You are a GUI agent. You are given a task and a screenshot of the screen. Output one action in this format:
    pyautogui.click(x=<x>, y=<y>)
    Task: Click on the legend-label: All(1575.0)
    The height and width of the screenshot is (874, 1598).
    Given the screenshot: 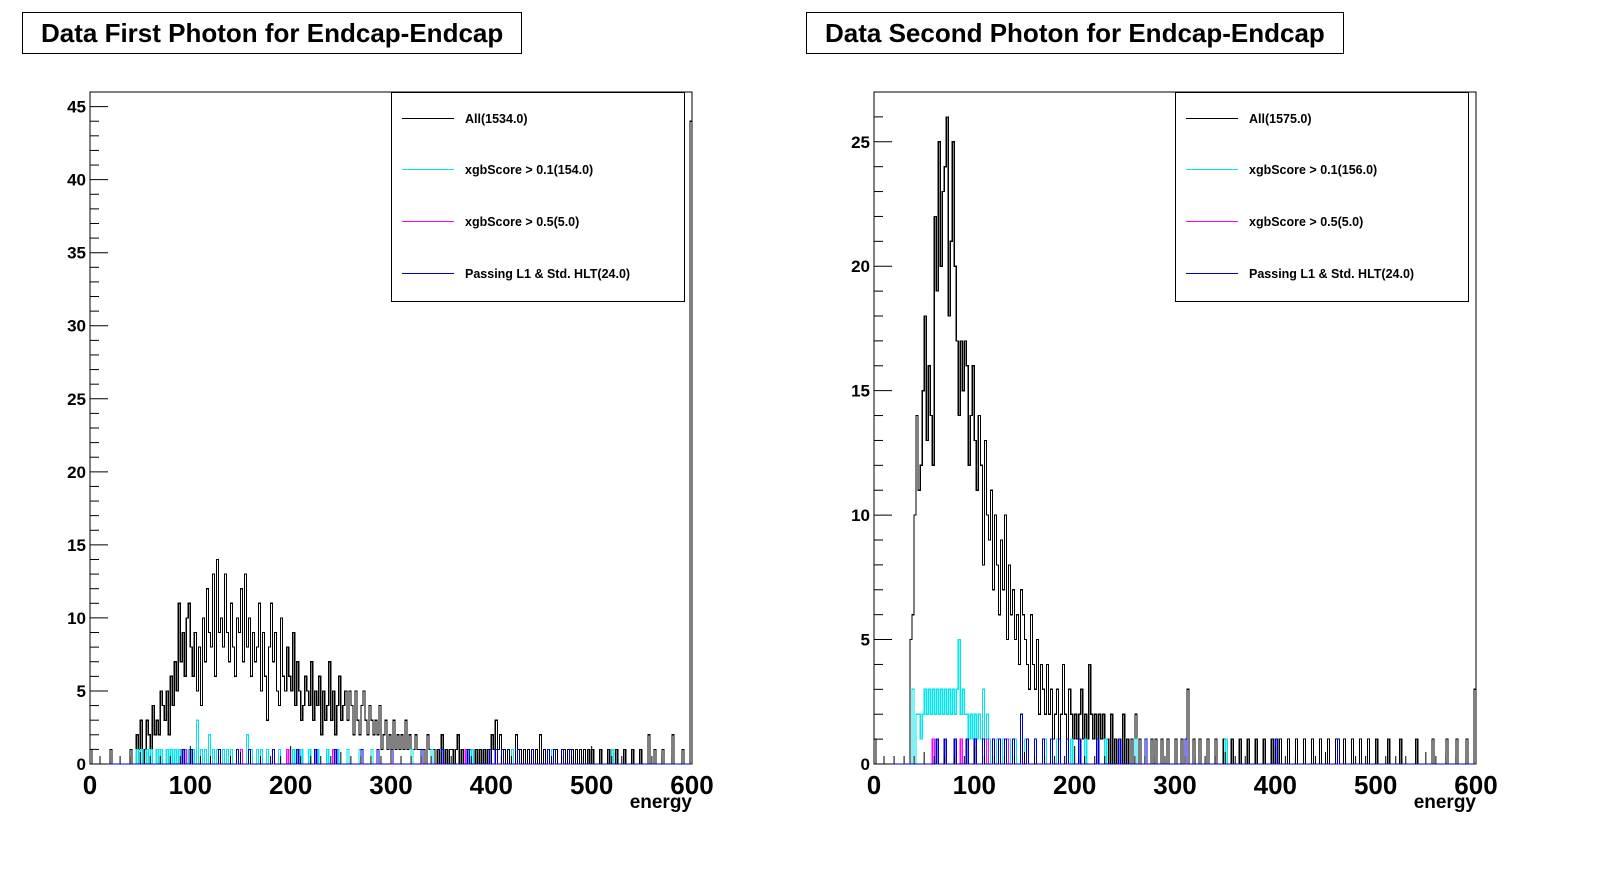 What is the action you would take?
    pyautogui.click(x=1280, y=119)
    